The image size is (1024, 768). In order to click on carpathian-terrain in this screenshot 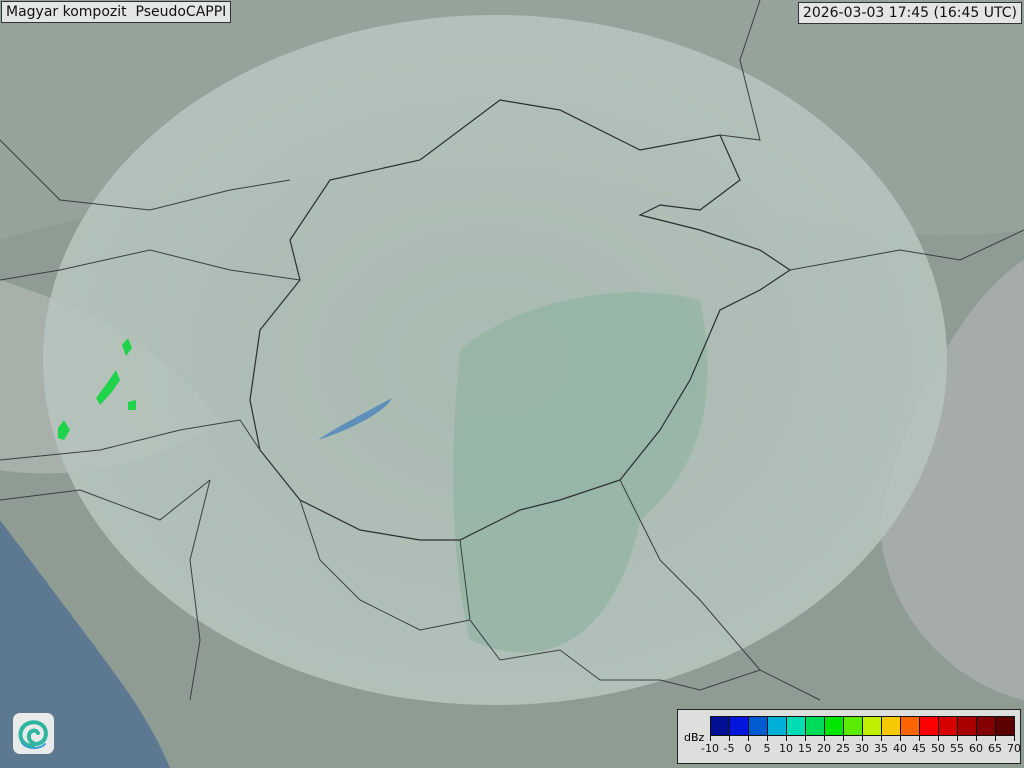, I will do `click(952, 480)`.